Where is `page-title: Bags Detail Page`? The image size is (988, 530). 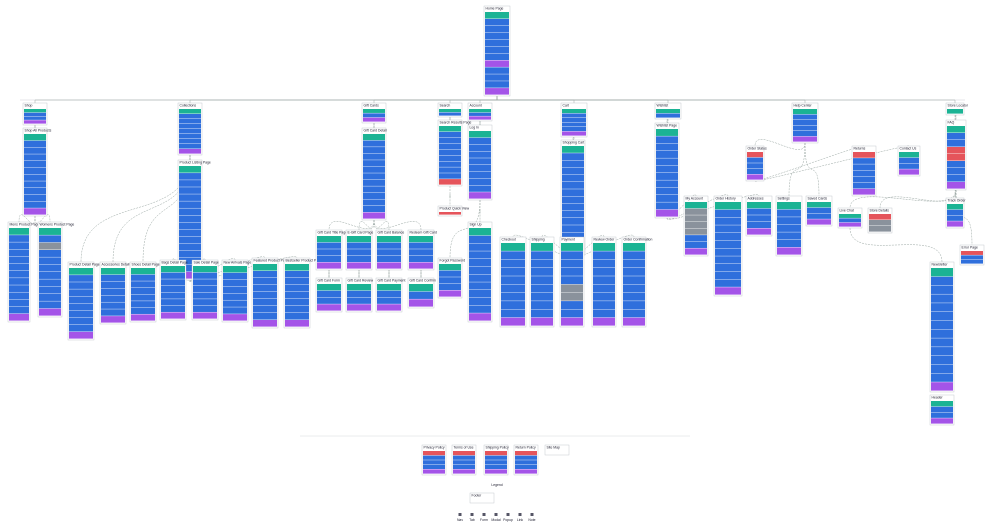 page-title: Bags Detail Page is located at coordinates (175, 263).